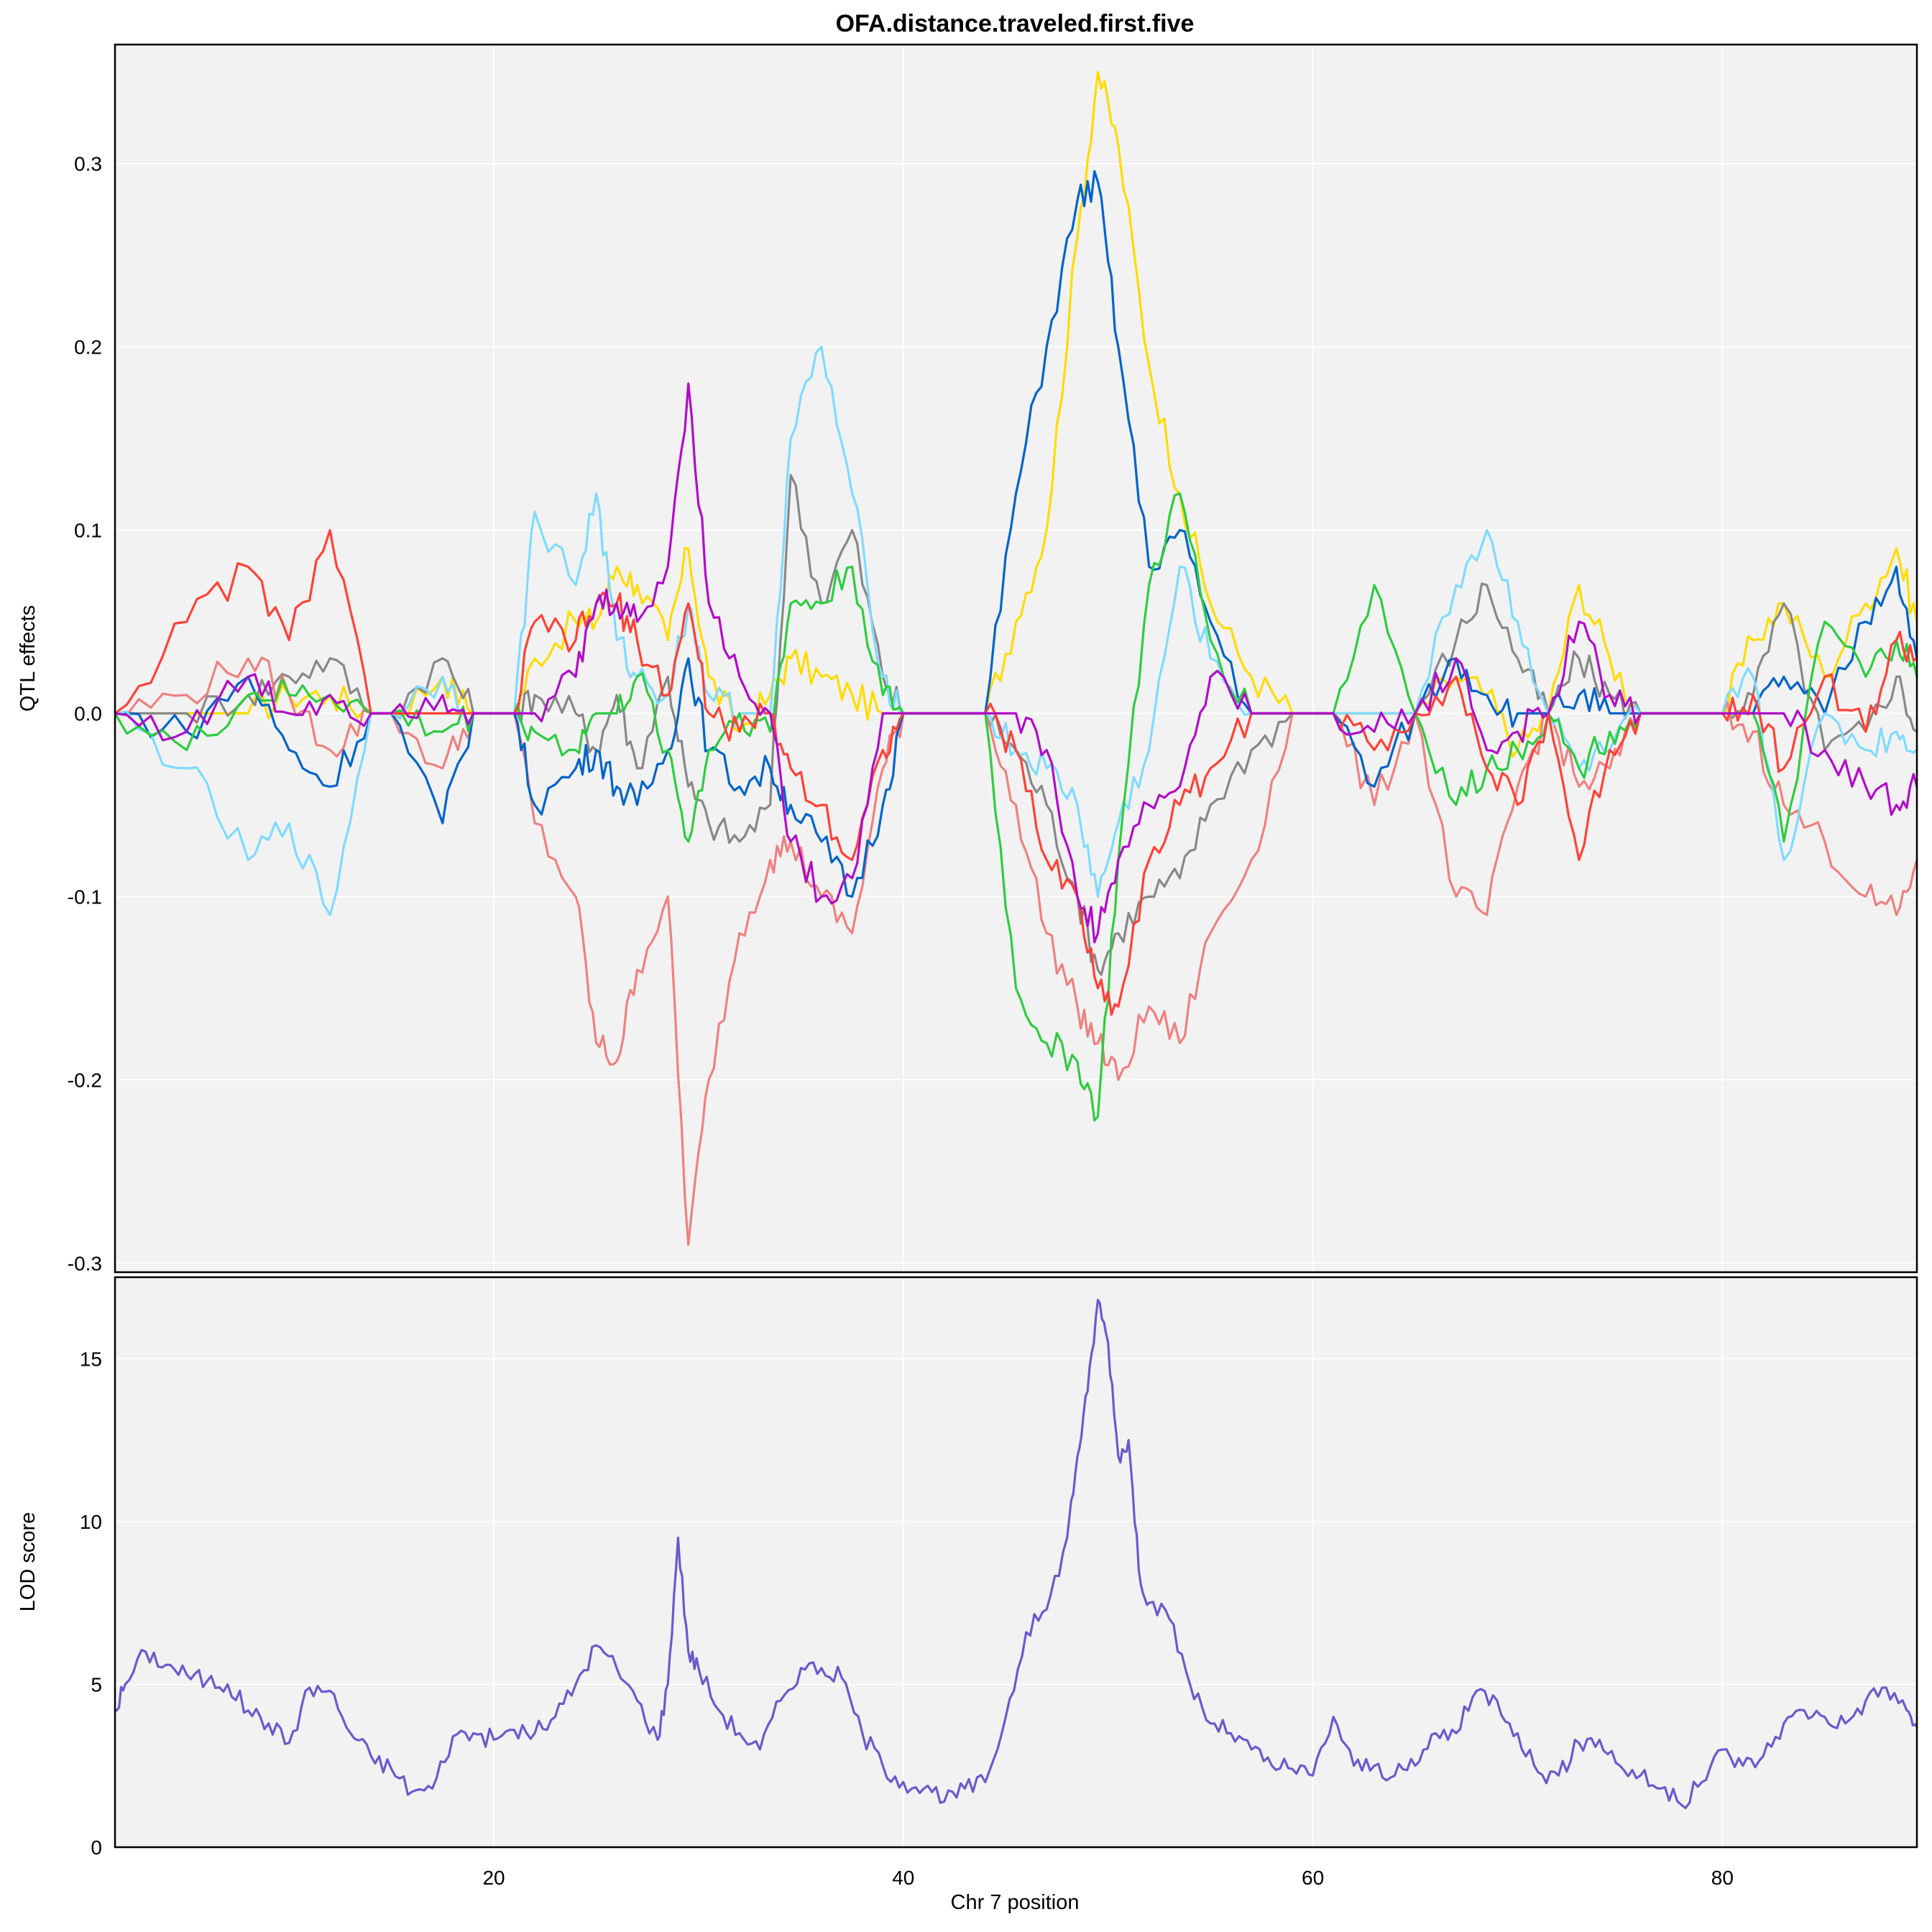 The image size is (1932, 1932). What do you see at coordinates (28, 658) in the screenshot?
I see `effects-y-axis-label: QTL effects` at bounding box center [28, 658].